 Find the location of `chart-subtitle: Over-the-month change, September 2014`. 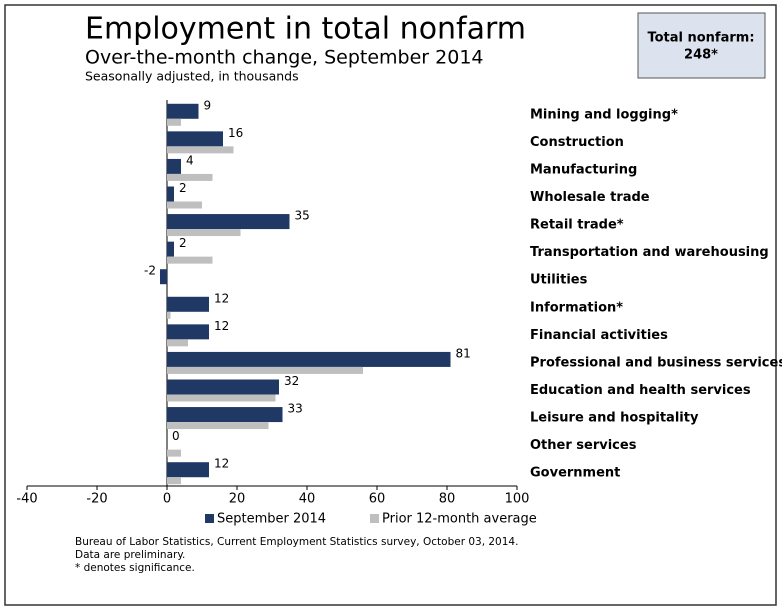

chart-subtitle: Over-the-month change, September 2014 is located at coordinates (284, 58).